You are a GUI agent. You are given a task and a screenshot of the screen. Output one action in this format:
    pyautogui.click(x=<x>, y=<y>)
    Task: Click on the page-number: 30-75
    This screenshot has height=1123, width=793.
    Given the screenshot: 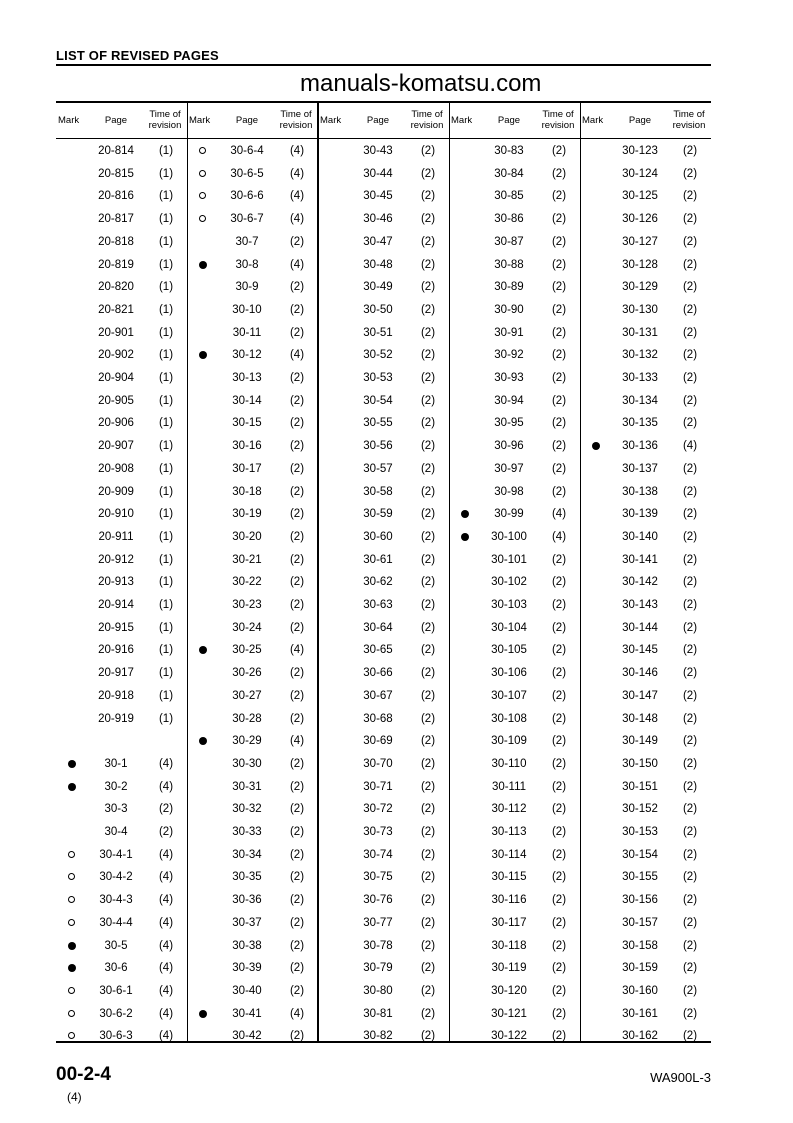 What is the action you would take?
    pyautogui.click(x=378, y=877)
    